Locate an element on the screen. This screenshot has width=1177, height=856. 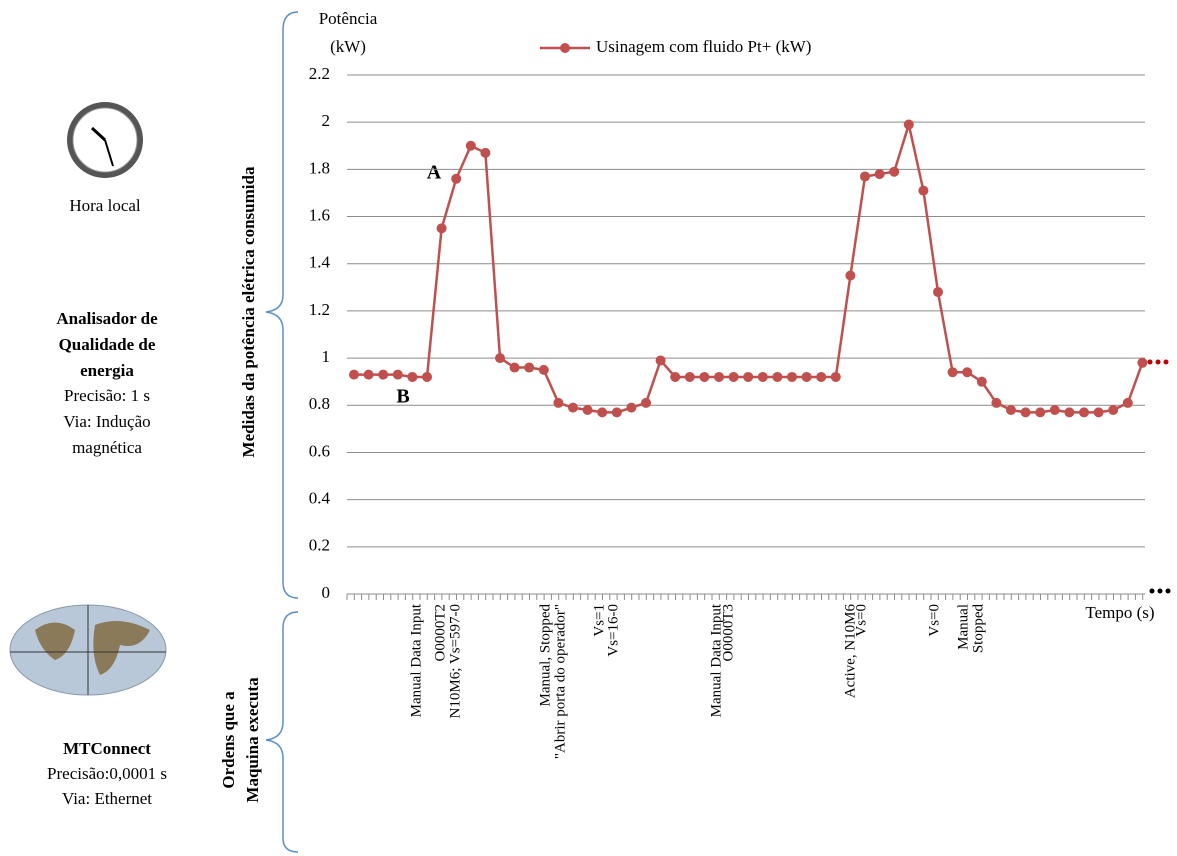
clock-caption: Hora local is located at coordinates (105, 205).